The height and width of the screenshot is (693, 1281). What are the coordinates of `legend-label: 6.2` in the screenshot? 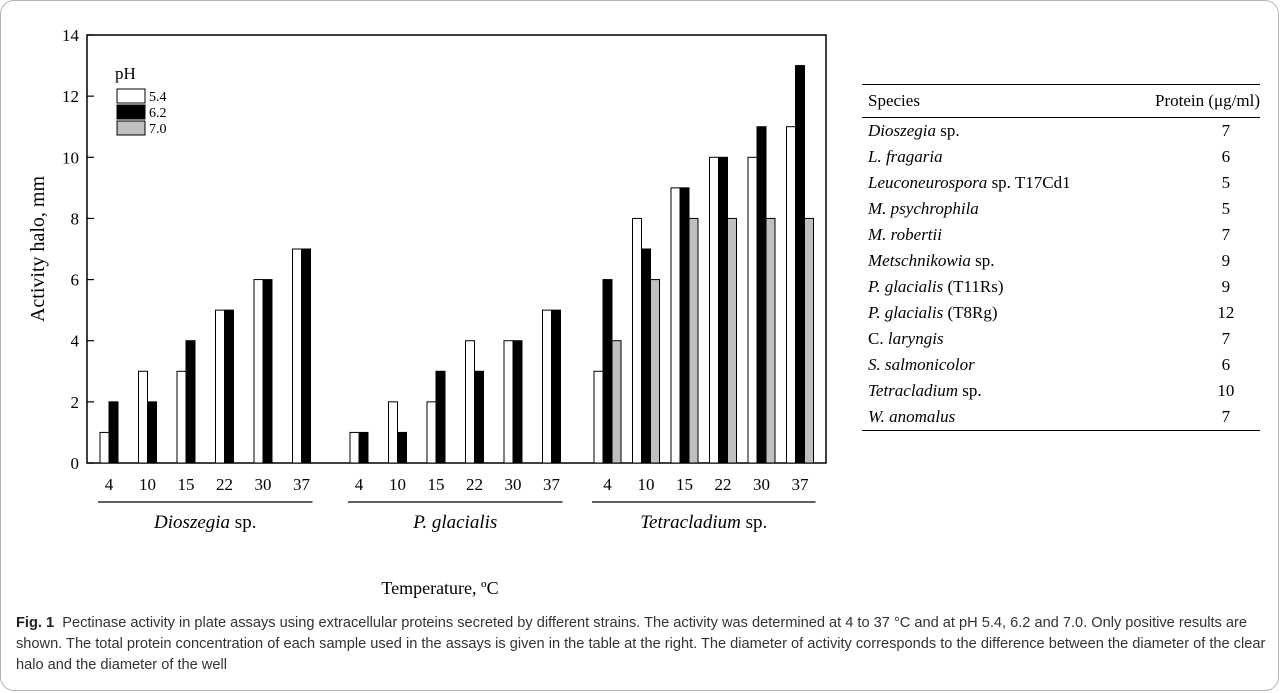 It's located at (158, 113).